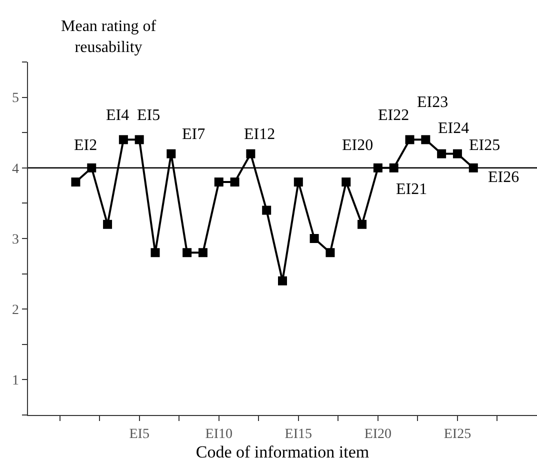 Image resolution: width=537 pixels, height=470 pixels. I want to click on annotation: EI23, so click(432, 102).